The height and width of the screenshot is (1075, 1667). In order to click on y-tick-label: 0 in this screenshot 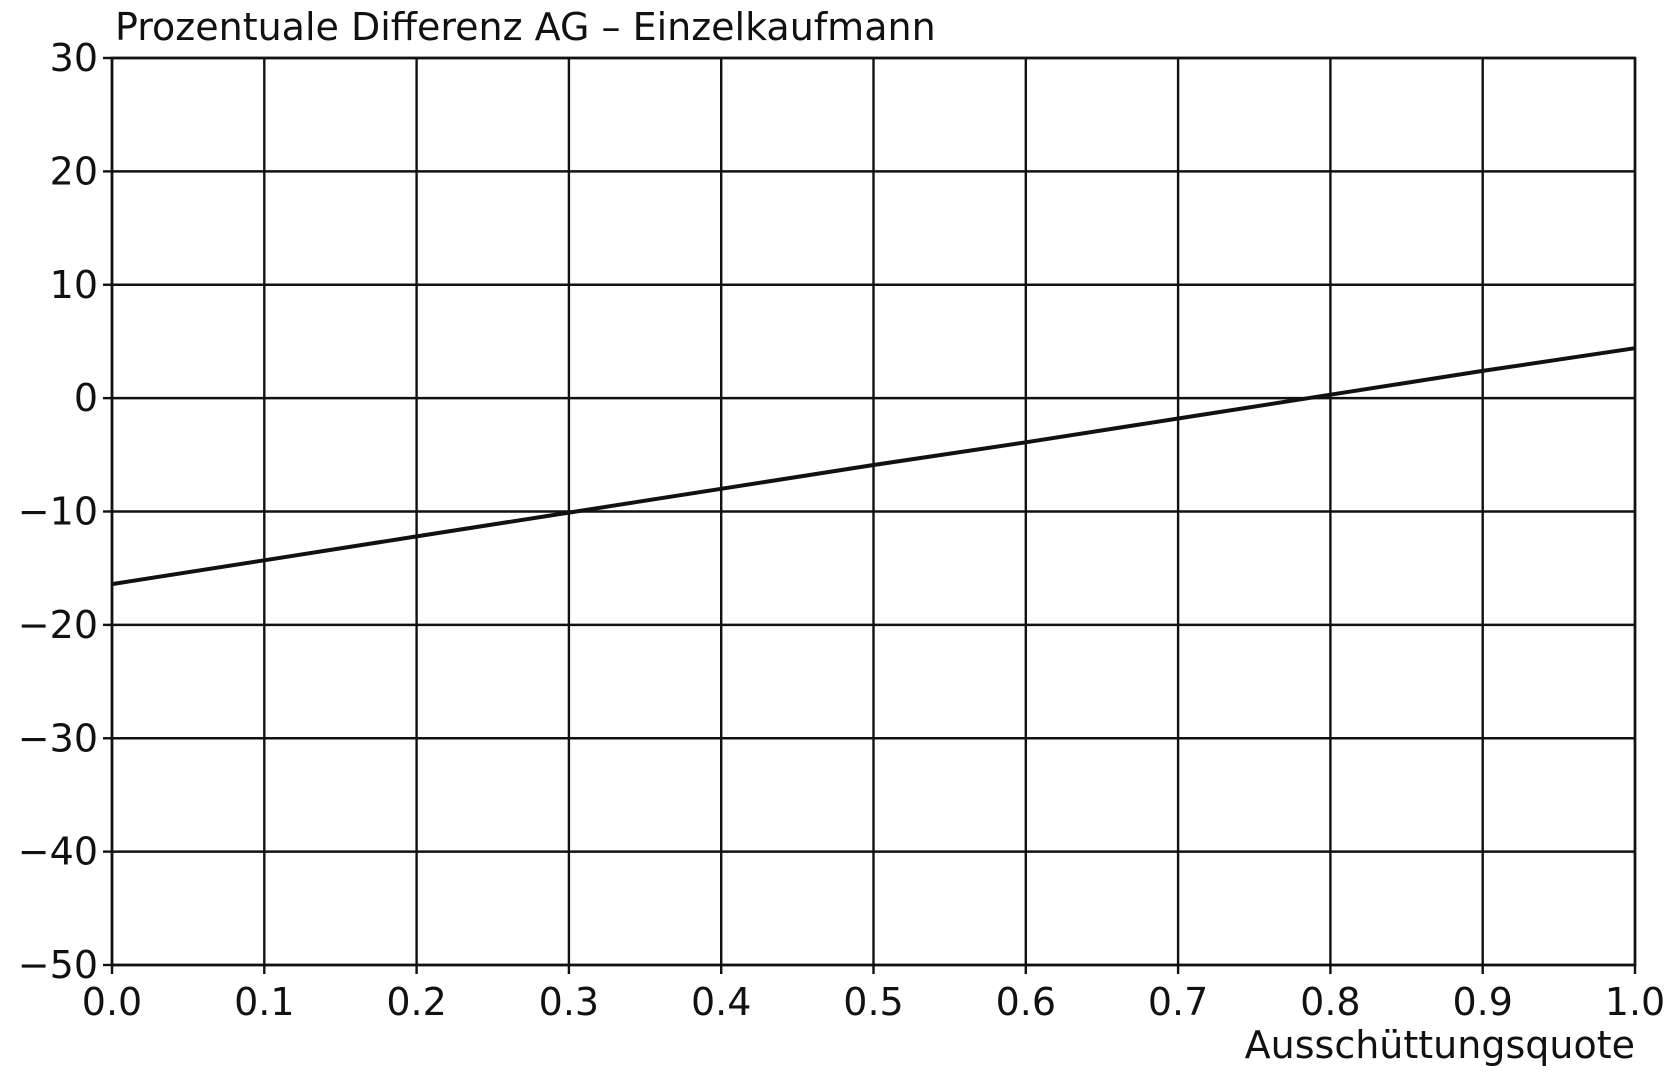, I will do `click(86, 398)`.